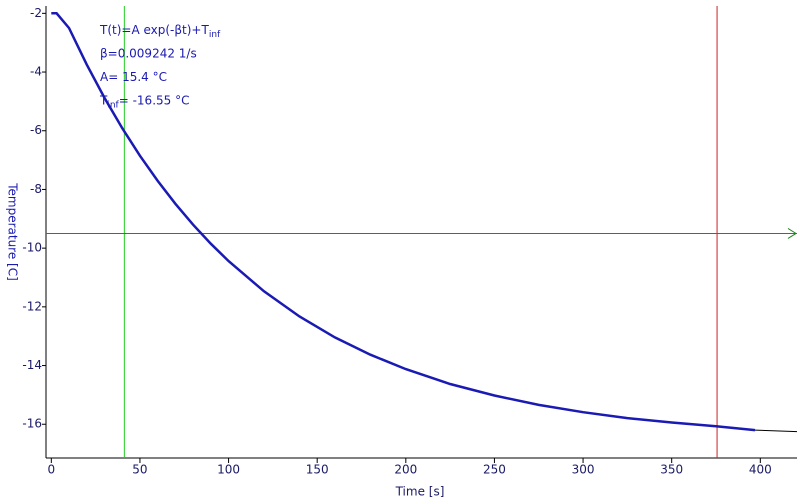 This screenshot has width=800, height=504. What do you see at coordinates (420, 492) in the screenshot?
I see `x-axis-label: Time [s]` at bounding box center [420, 492].